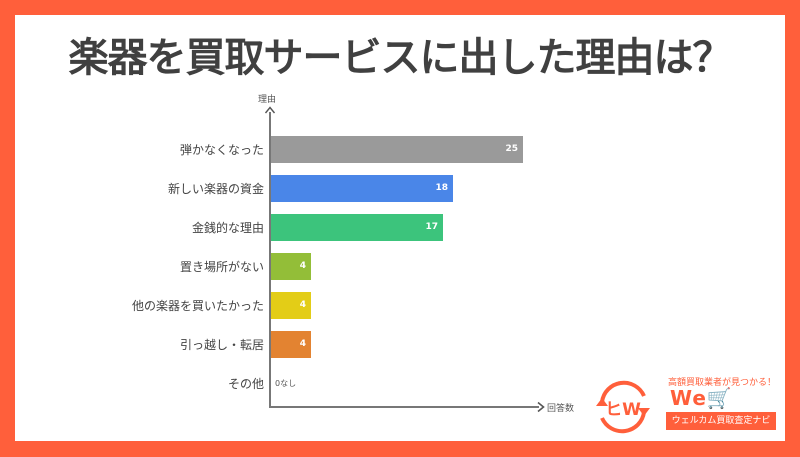 The image size is (800, 457). Describe the element at coordinates (722, 383) in the screenshot. I see `logo-tagline: 高額買取業者が見つかる！` at that location.